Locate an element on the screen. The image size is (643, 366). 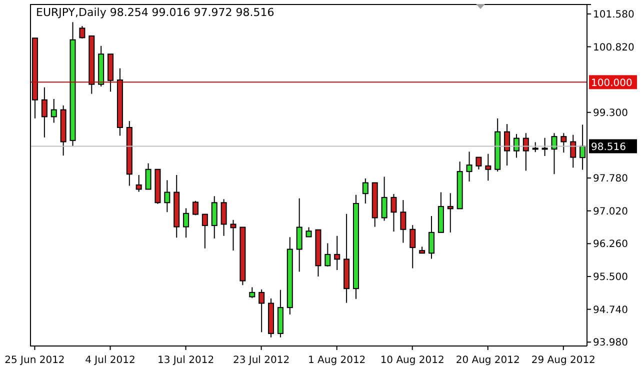
y-tick-label: 97.020 is located at coordinates (610, 212).